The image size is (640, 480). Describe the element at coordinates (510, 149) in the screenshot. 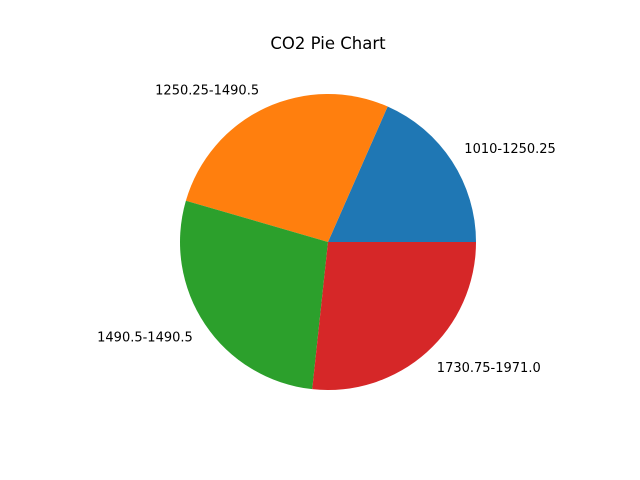

I see `pie-slice-label-1: 1010-1250.25` at that location.